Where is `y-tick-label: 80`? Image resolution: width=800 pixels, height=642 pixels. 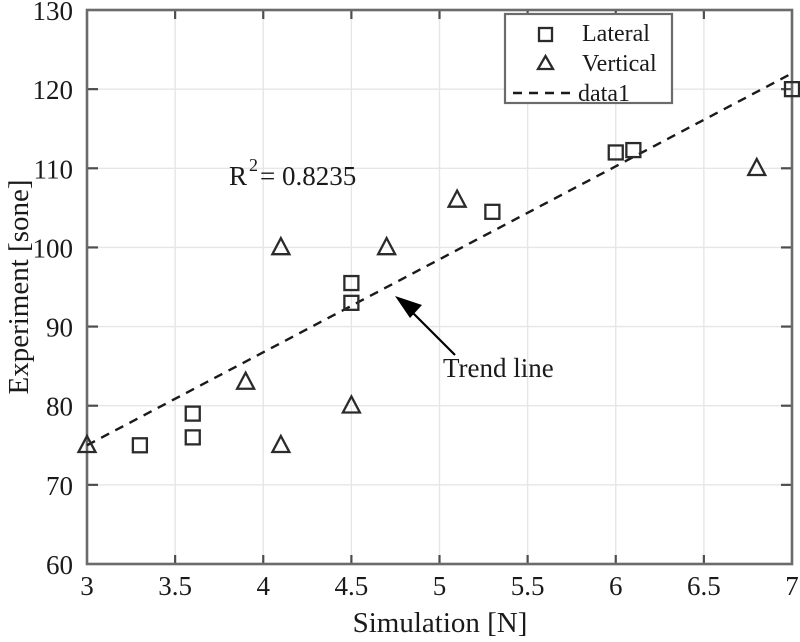 y-tick-label: 80 is located at coordinates (59, 407).